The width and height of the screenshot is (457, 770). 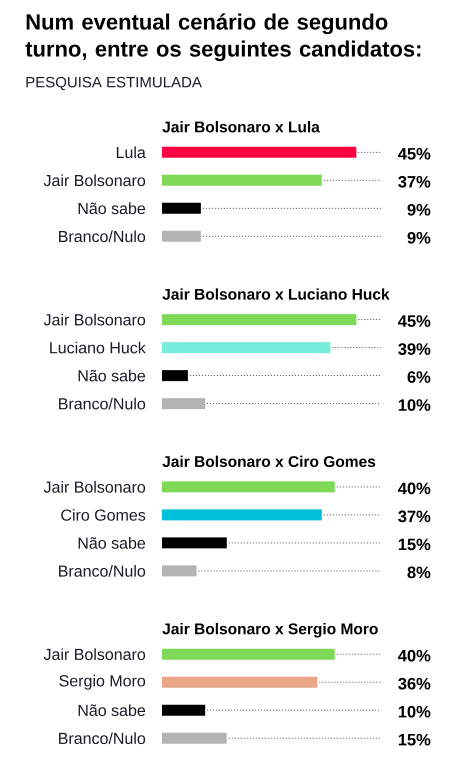 I want to click on chart-title: Jair Bolsonaro x Ciro Gomes, so click(x=269, y=462).